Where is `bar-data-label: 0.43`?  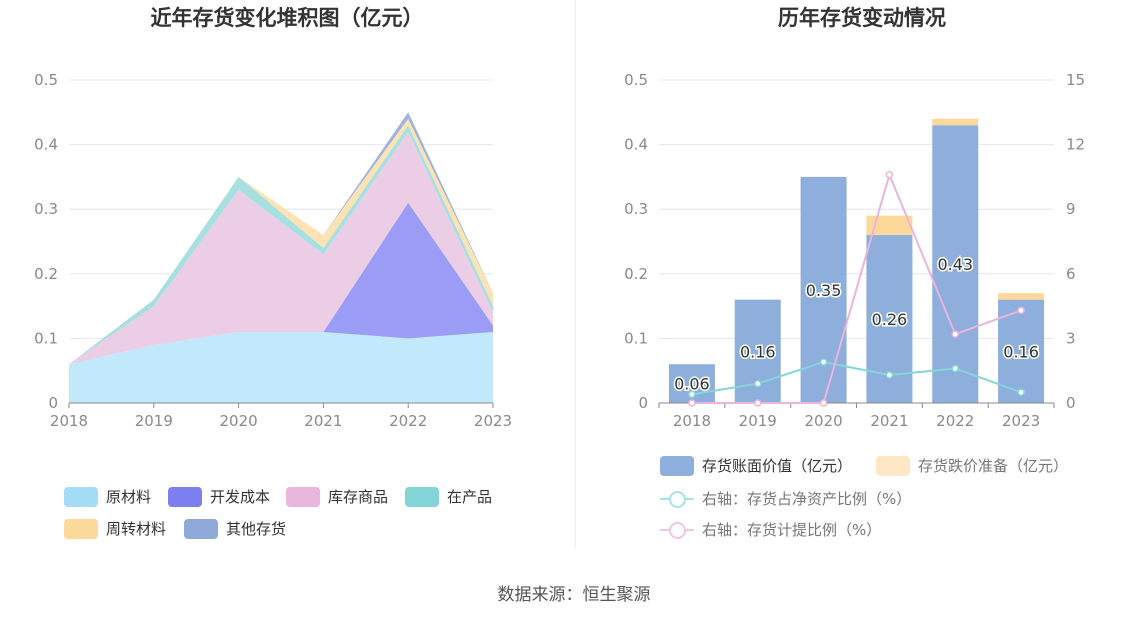 bar-data-label: 0.43 is located at coordinates (955, 264).